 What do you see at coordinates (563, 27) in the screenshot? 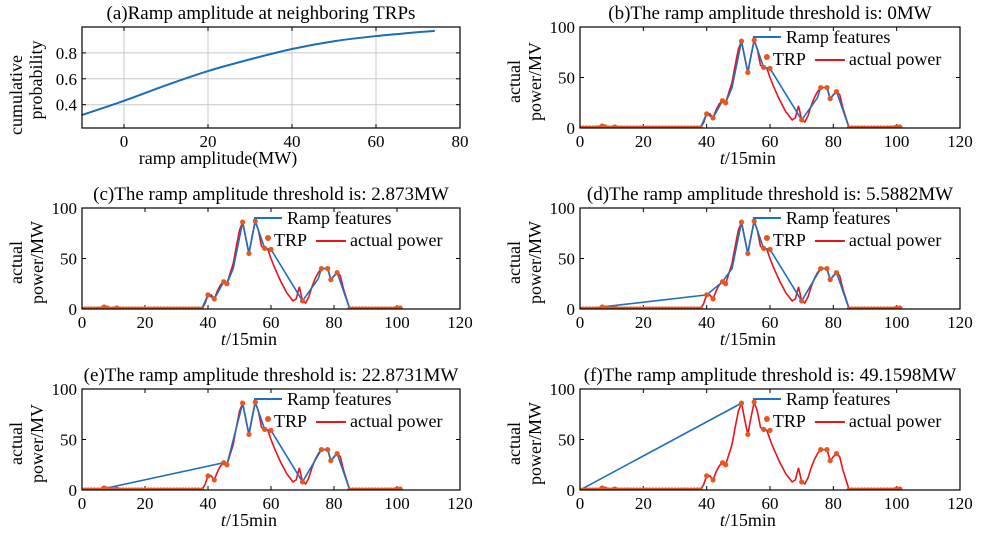
I see `y-tick-label: 100` at bounding box center [563, 27].